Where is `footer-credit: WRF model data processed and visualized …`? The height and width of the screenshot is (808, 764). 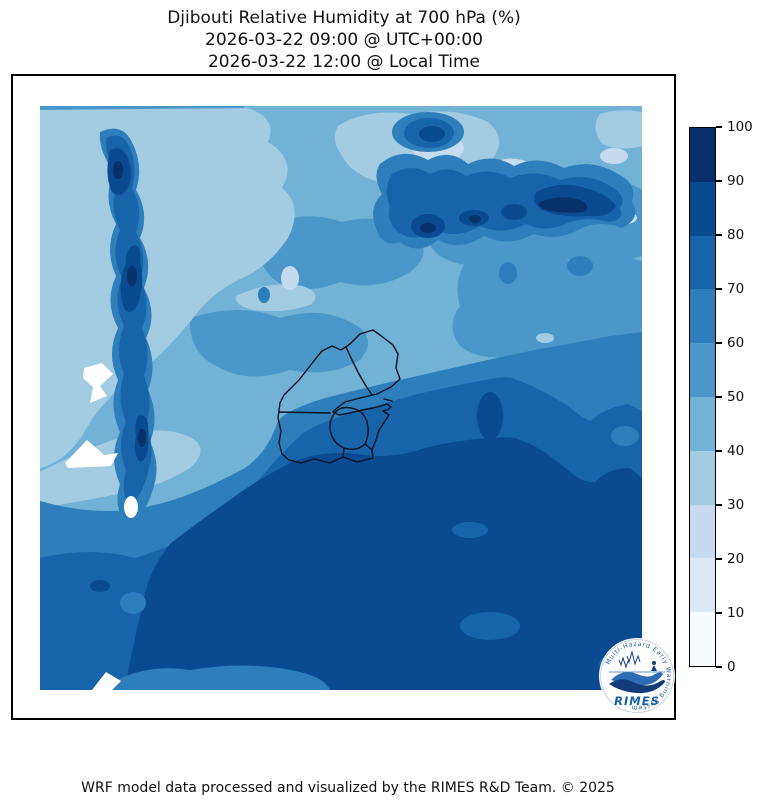 footer-credit: WRF model data processed and visualized … is located at coordinates (348, 788).